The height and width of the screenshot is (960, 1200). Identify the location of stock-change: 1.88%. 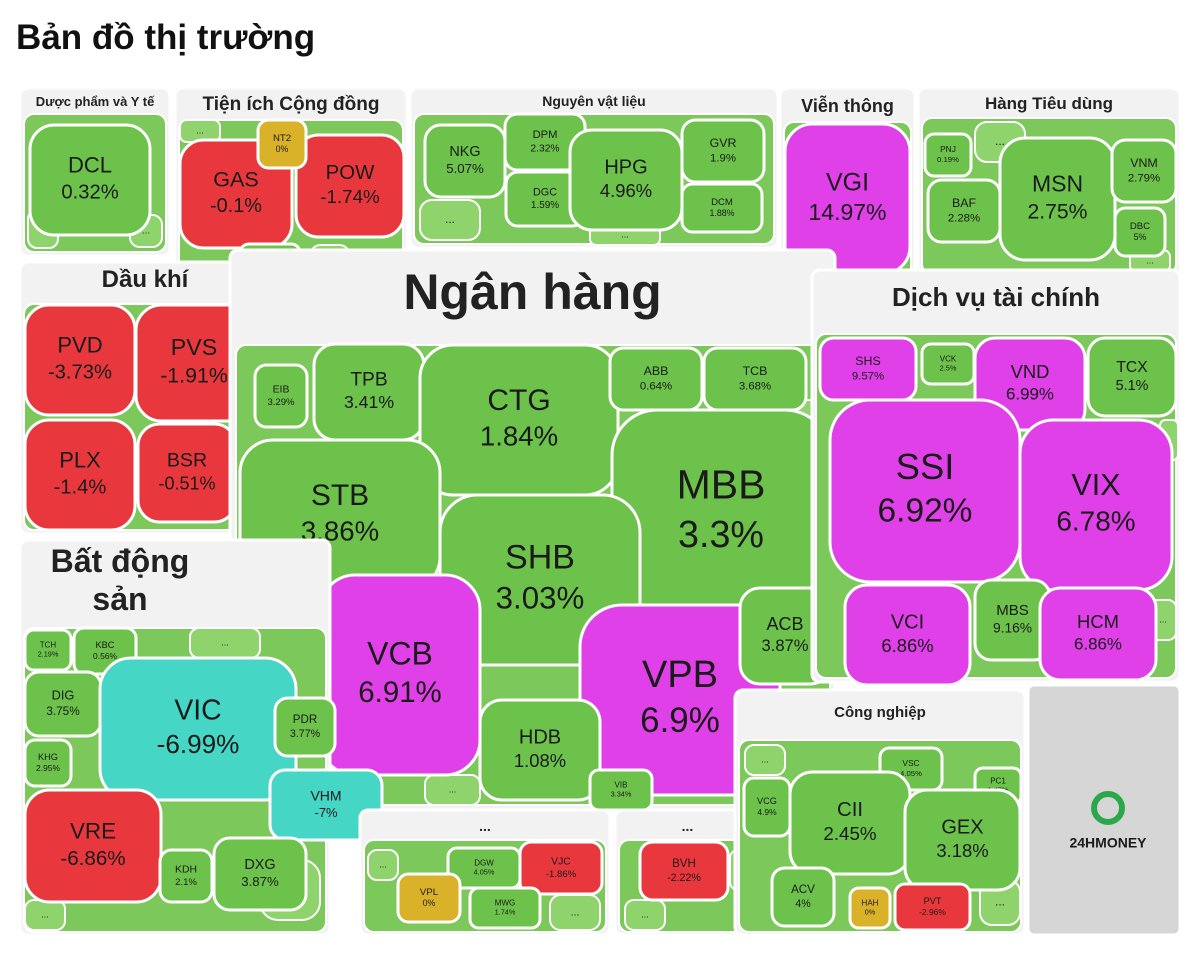
(721, 213).